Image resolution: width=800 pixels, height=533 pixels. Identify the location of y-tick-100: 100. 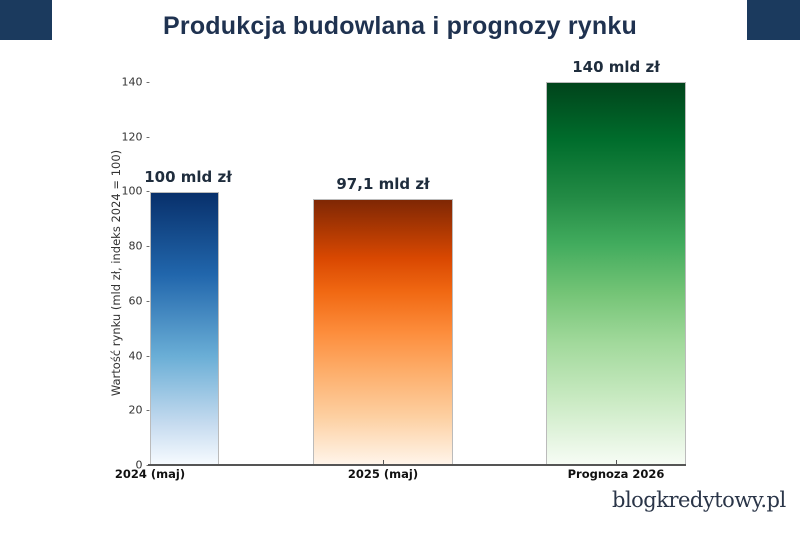
(136, 191).